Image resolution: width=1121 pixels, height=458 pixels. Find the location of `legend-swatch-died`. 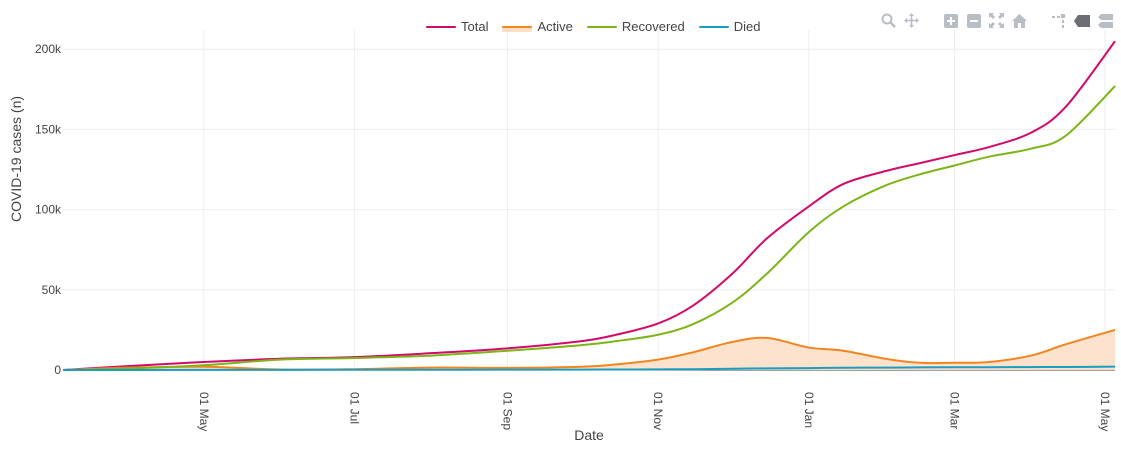

legend-swatch-died is located at coordinates (713, 27).